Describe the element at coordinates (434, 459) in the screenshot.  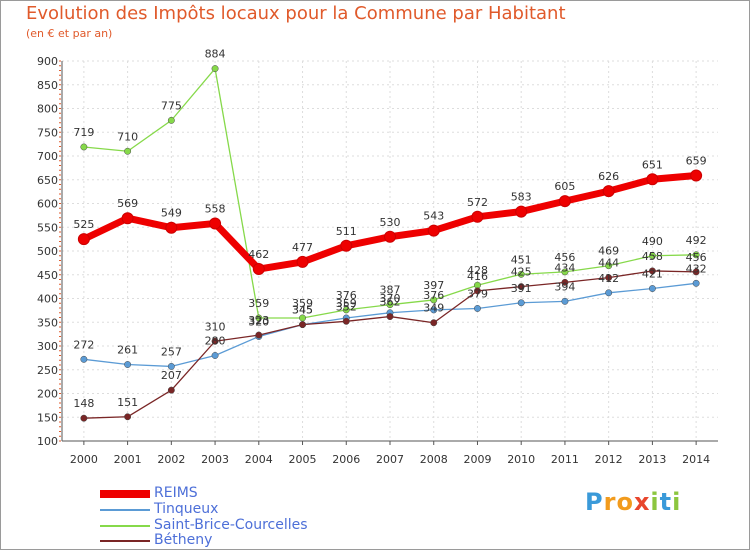
I see `x-tick-label: 2008` at that location.